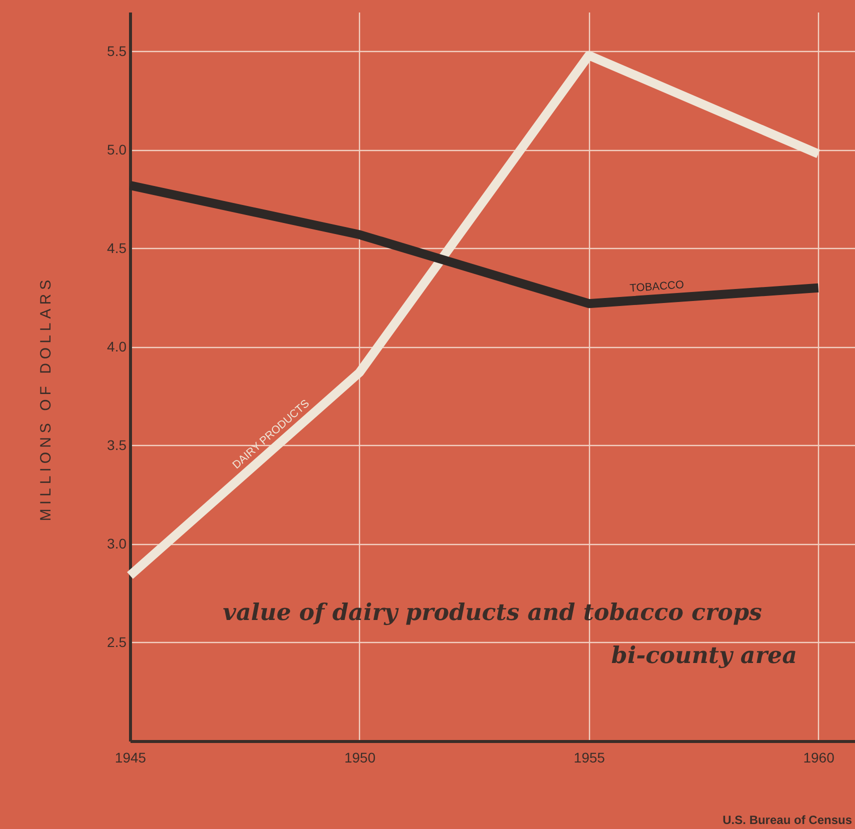 The width and height of the screenshot is (855, 829). I want to click on x-tick-label: 1960, so click(819, 758).